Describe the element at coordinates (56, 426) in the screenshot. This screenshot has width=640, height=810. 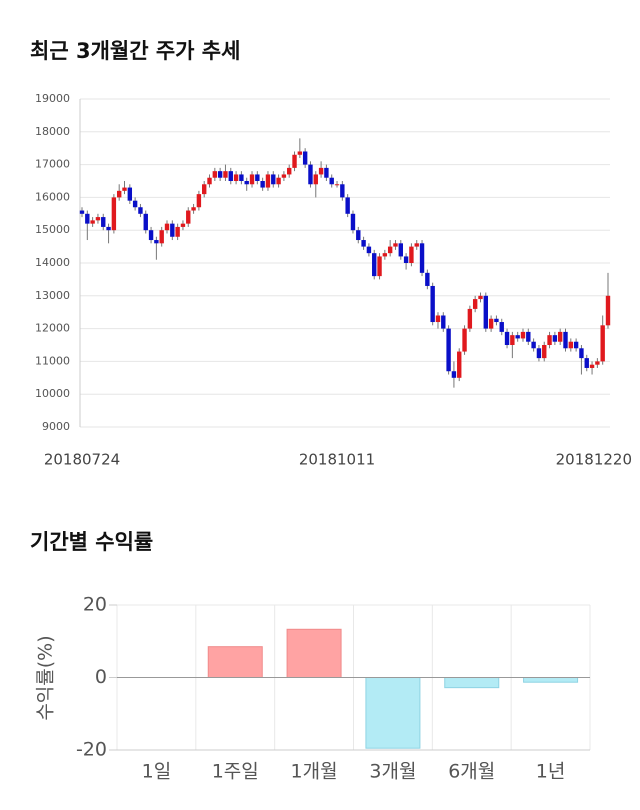
I see `y-tick-label: 9000` at that location.